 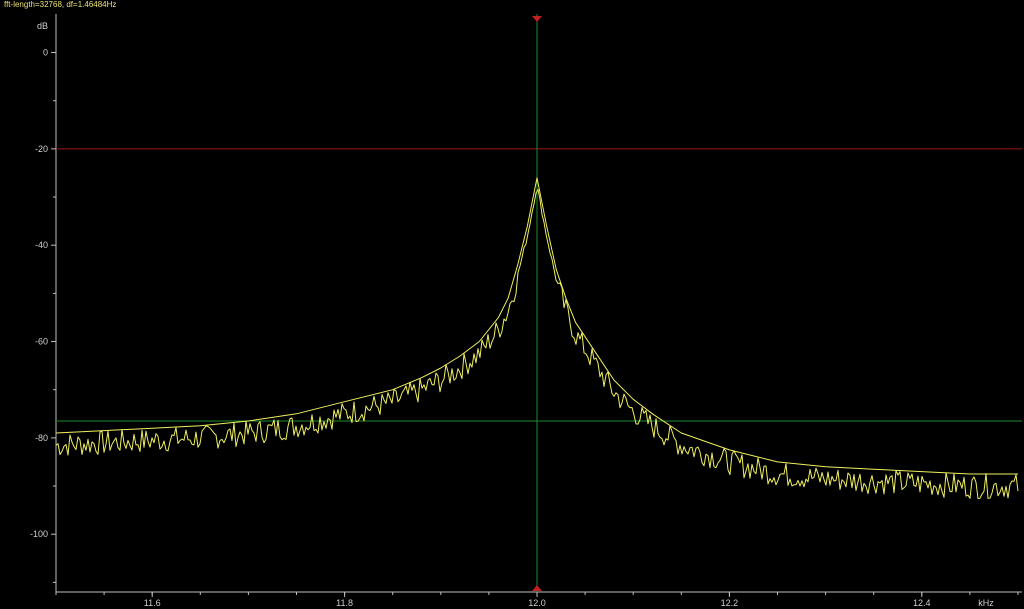 I want to click on y-tick-label: -60, so click(x=41, y=342).